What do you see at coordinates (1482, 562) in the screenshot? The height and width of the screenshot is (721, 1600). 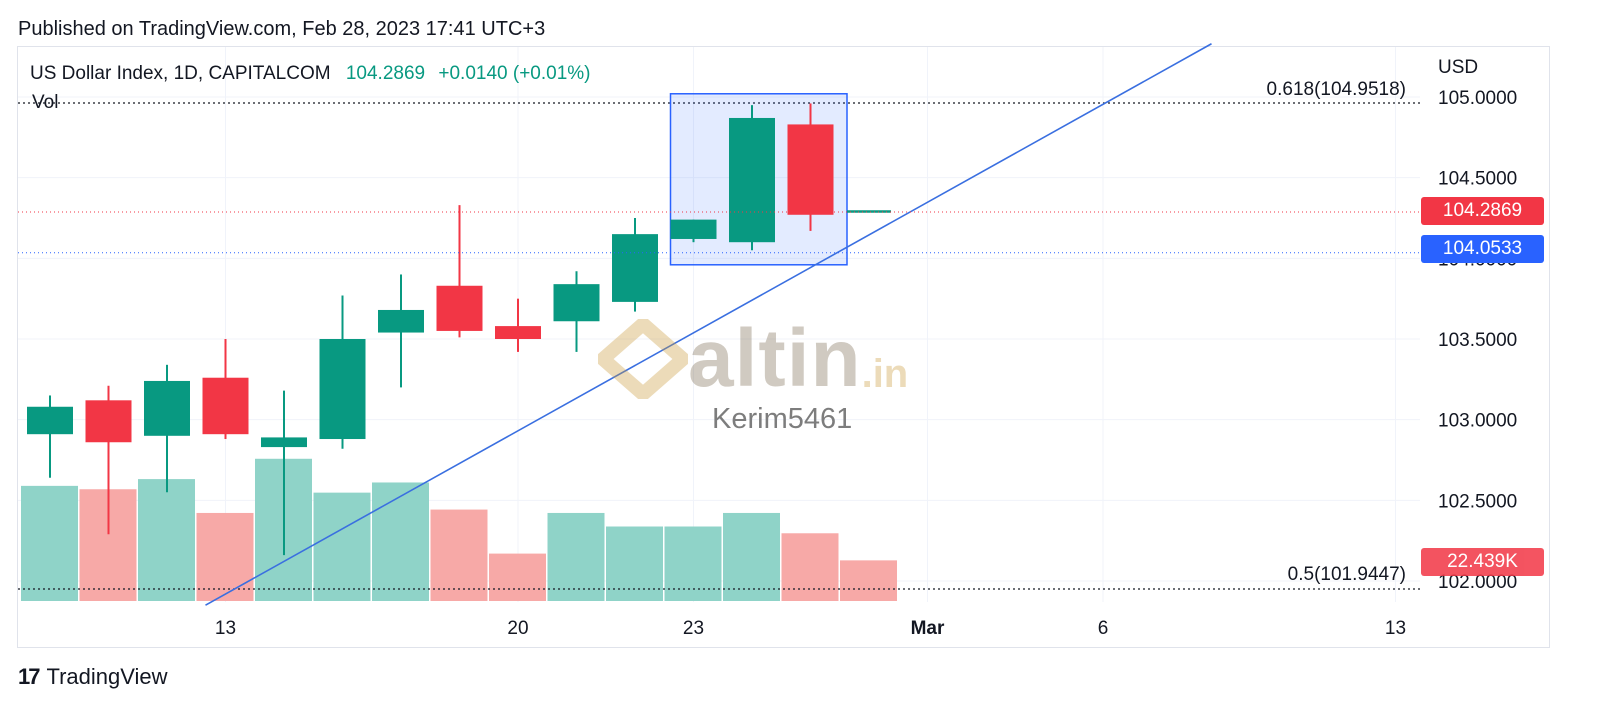 I see `volume-tag: 22.439K` at bounding box center [1482, 562].